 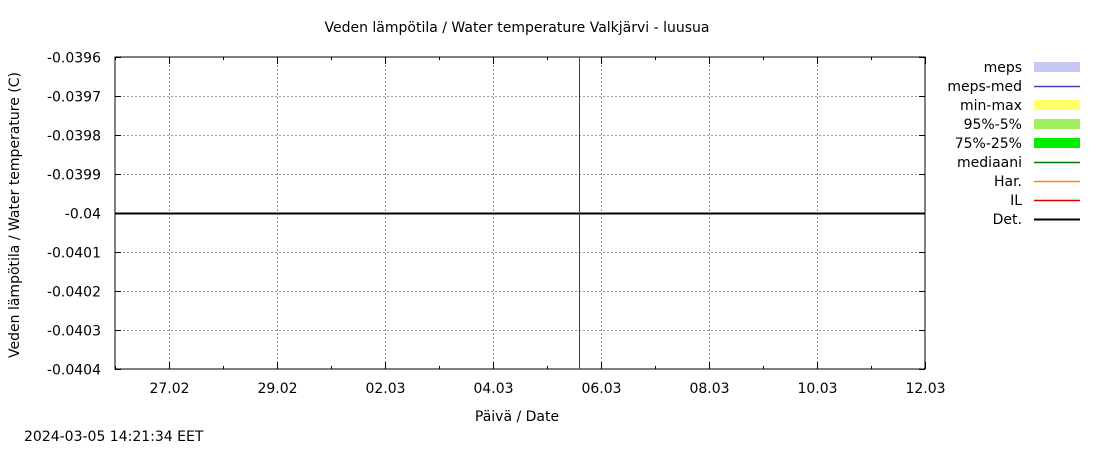 What do you see at coordinates (114, 437) in the screenshot?
I see `generated-timestamp: 2024-03-05 14:21:34 EET` at bounding box center [114, 437].